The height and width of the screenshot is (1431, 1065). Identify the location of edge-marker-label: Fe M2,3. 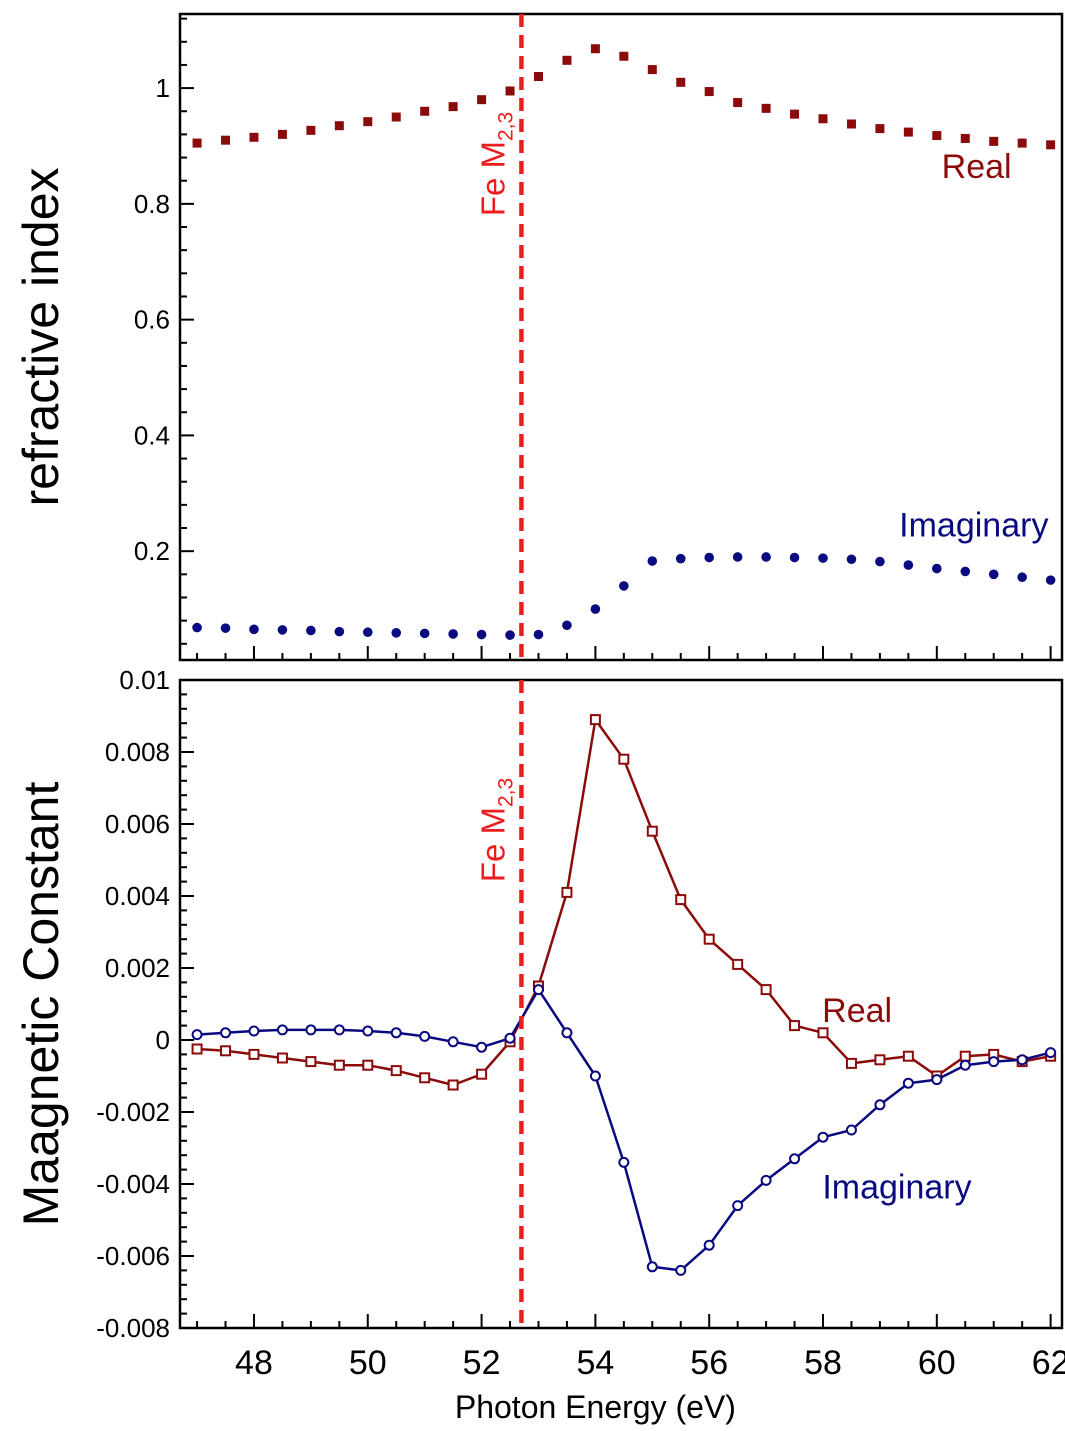
(495, 830).